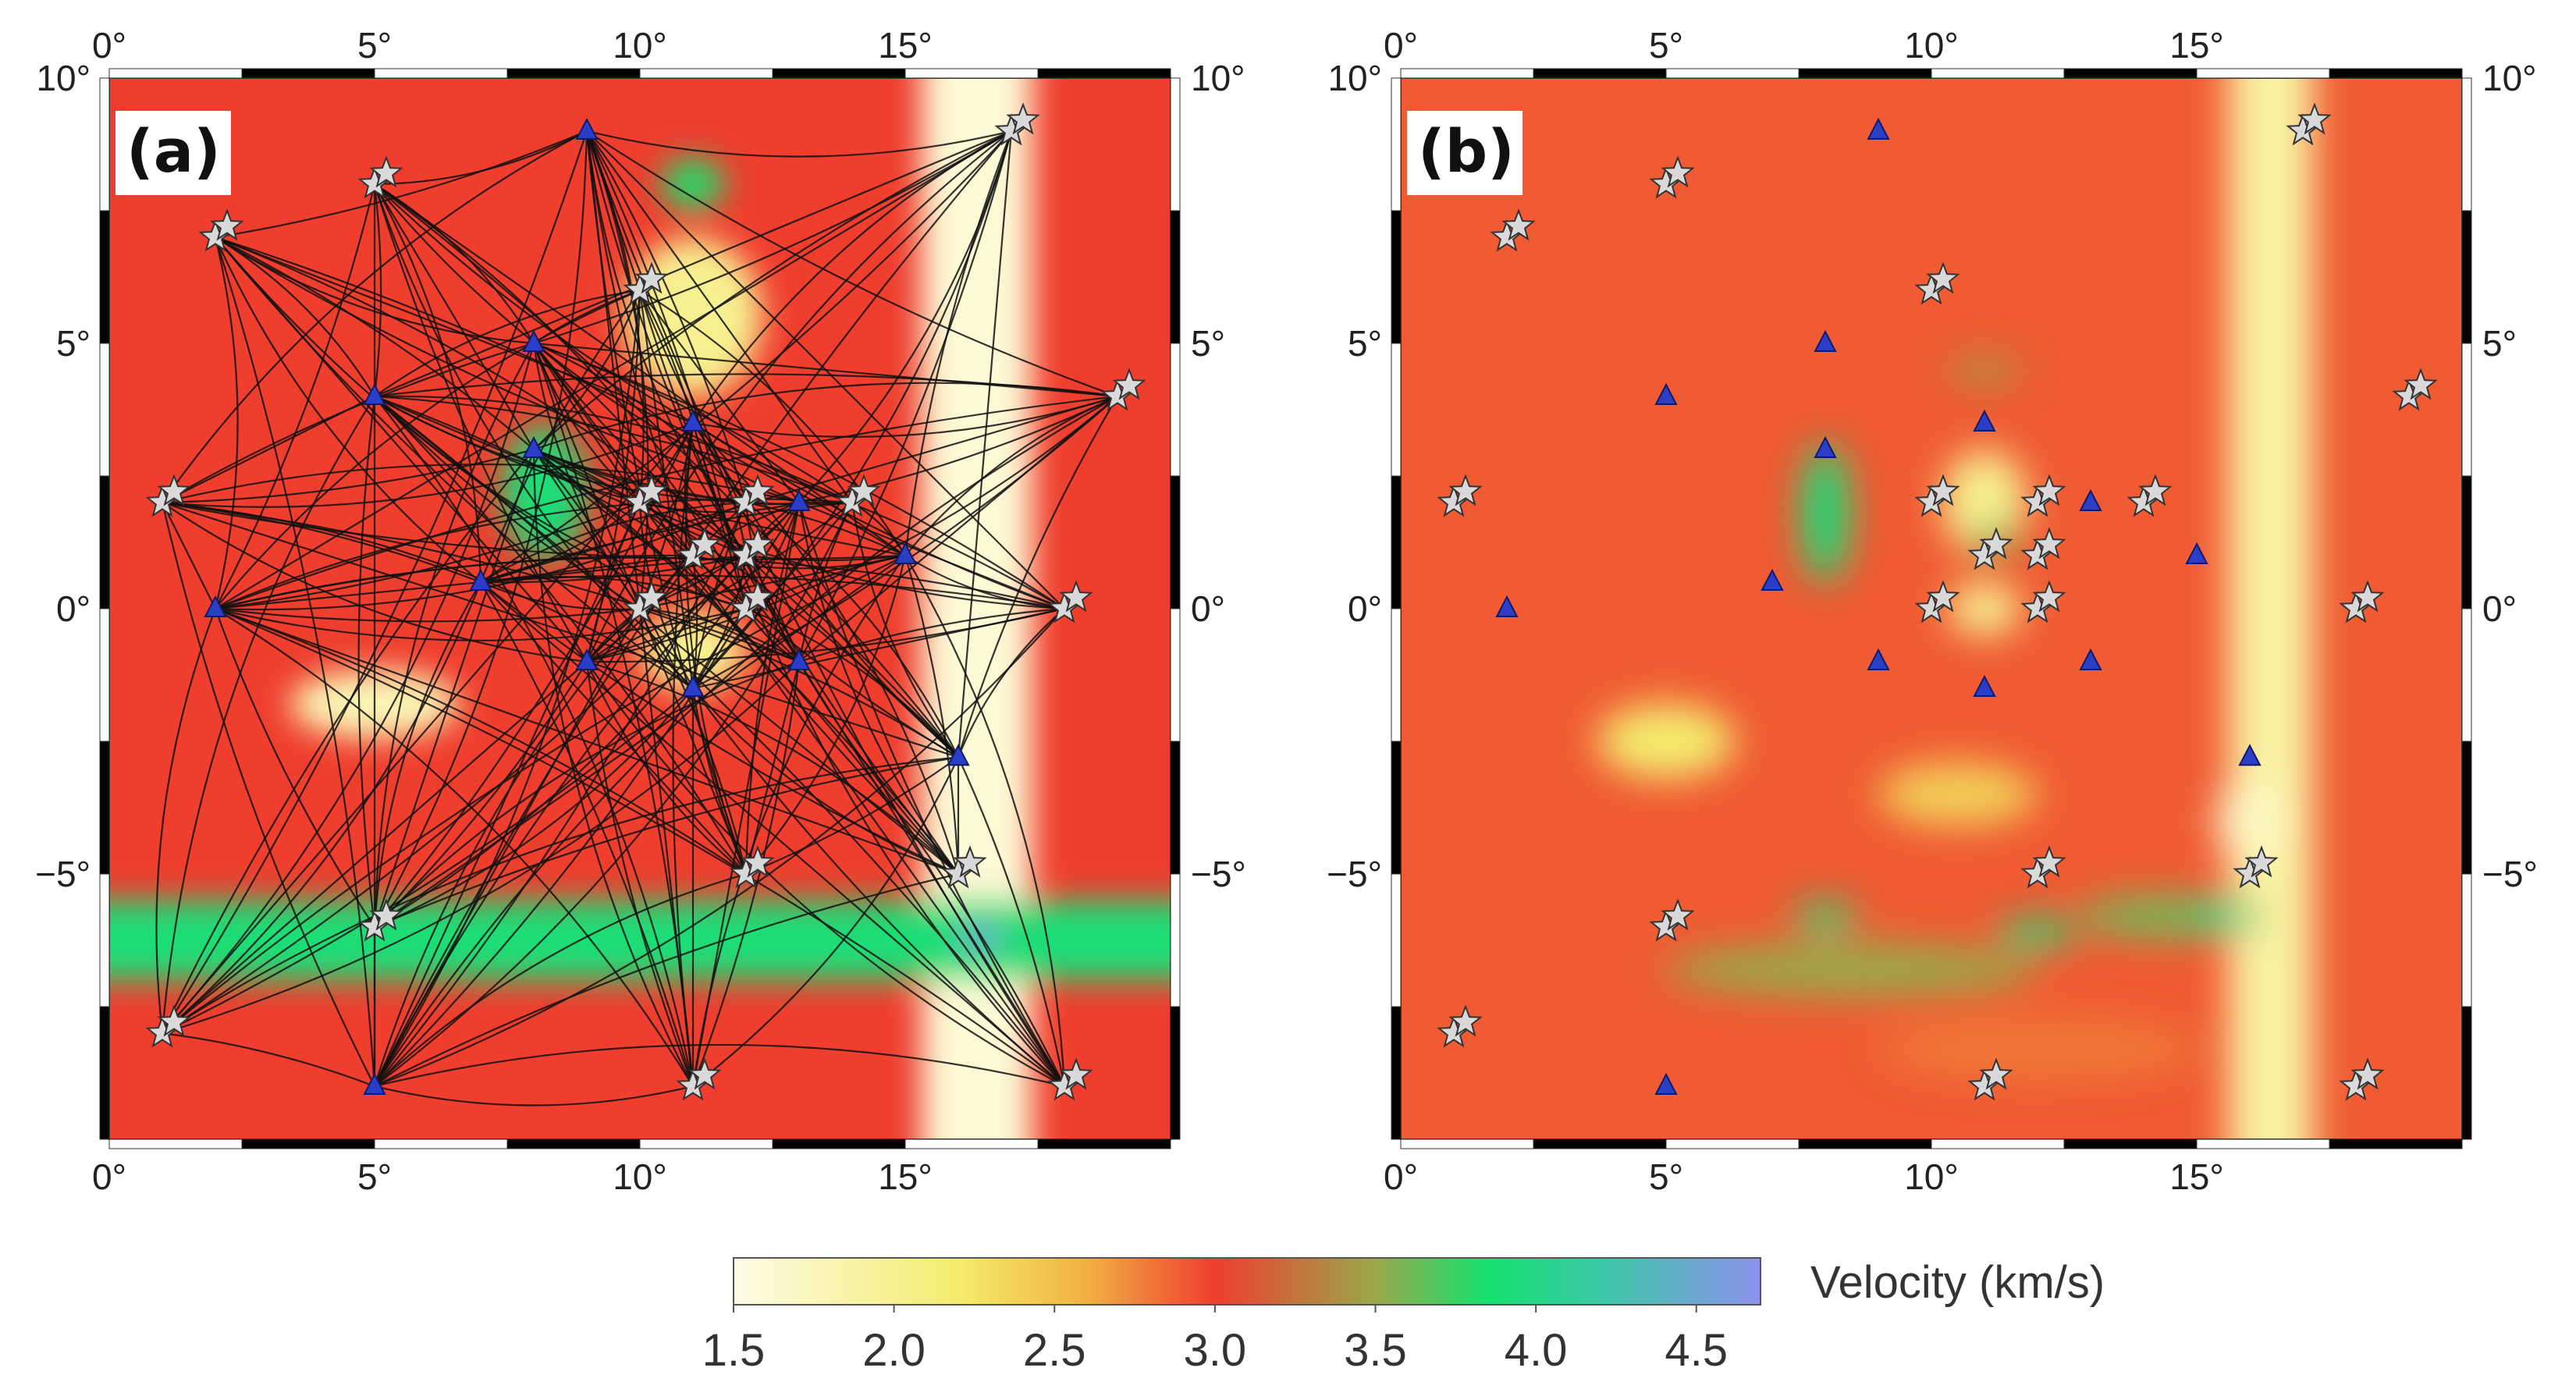  Describe the element at coordinates (640, 1176) in the screenshot. I see `x-tick-label: 10°` at that location.